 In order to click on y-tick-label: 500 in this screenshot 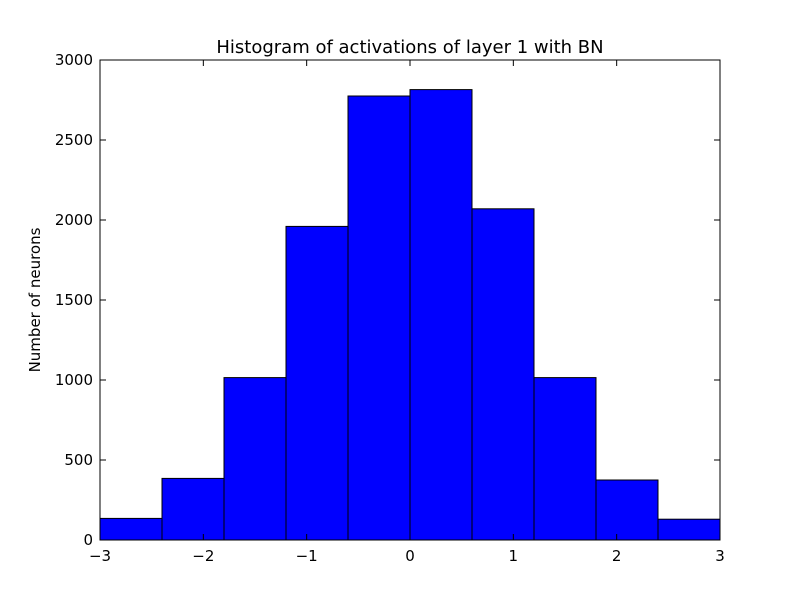, I will do `click(78, 460)`.